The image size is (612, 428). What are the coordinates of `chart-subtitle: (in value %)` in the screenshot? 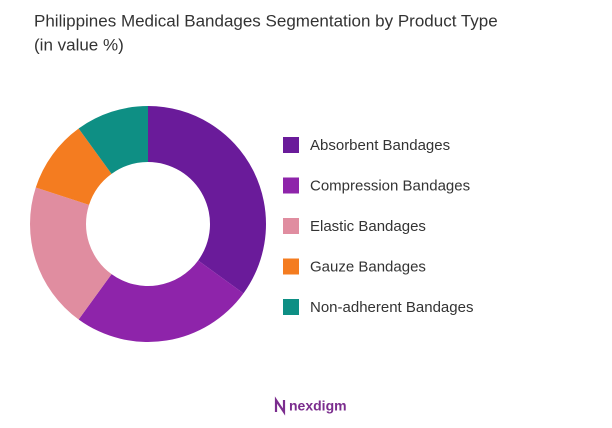 It's located at (79, 44).